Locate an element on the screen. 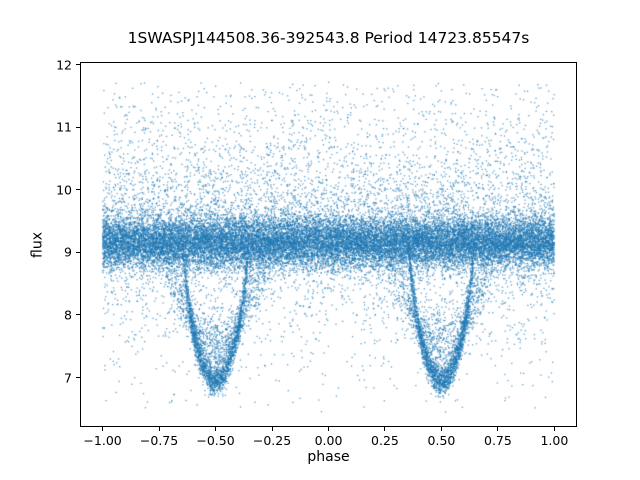 The image size is (640, 480). x-tick-label: −1.00 is located at coordinates (102, 440).